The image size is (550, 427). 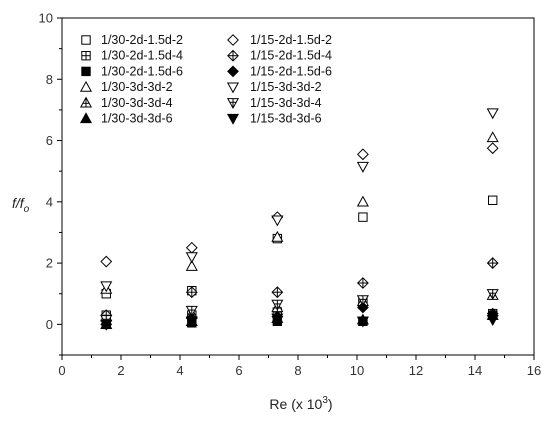 I want to click on legend-item: 1/30-2d-1.5d-6, so click(x=132, y=71).